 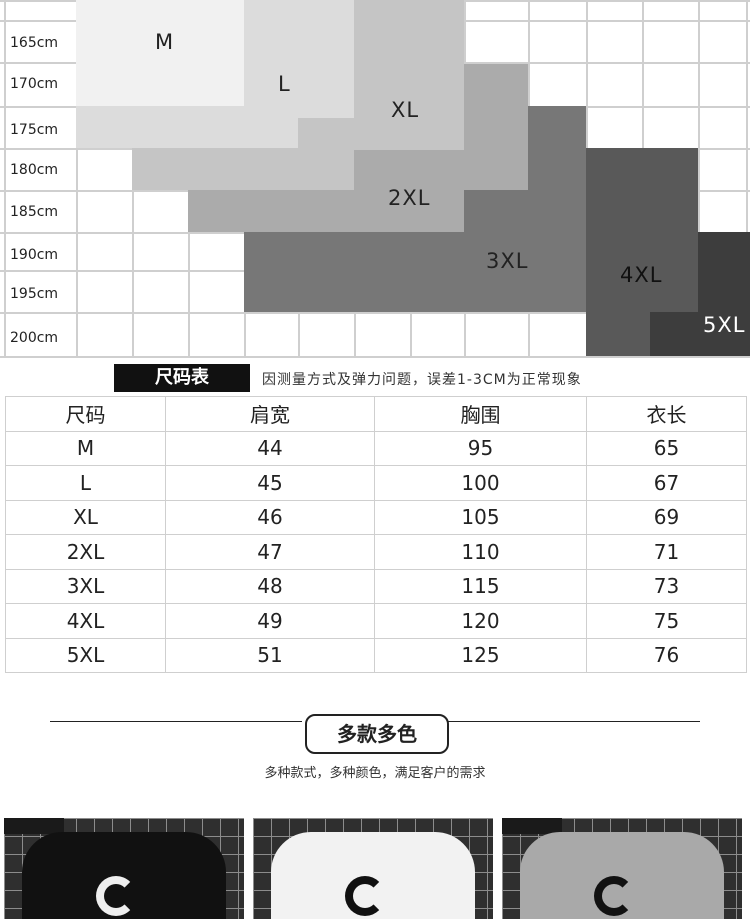 I want to click on table-cell: 51, so click(x=270, y=655).